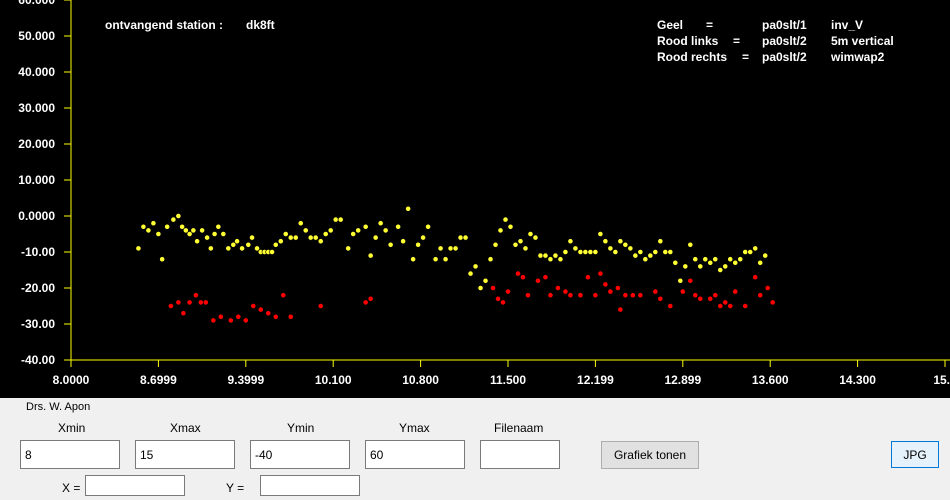  Describe the element at coordinates (650, 455) in the screenshot. I see `show-chart-button: Grafiek tonen` at that location.